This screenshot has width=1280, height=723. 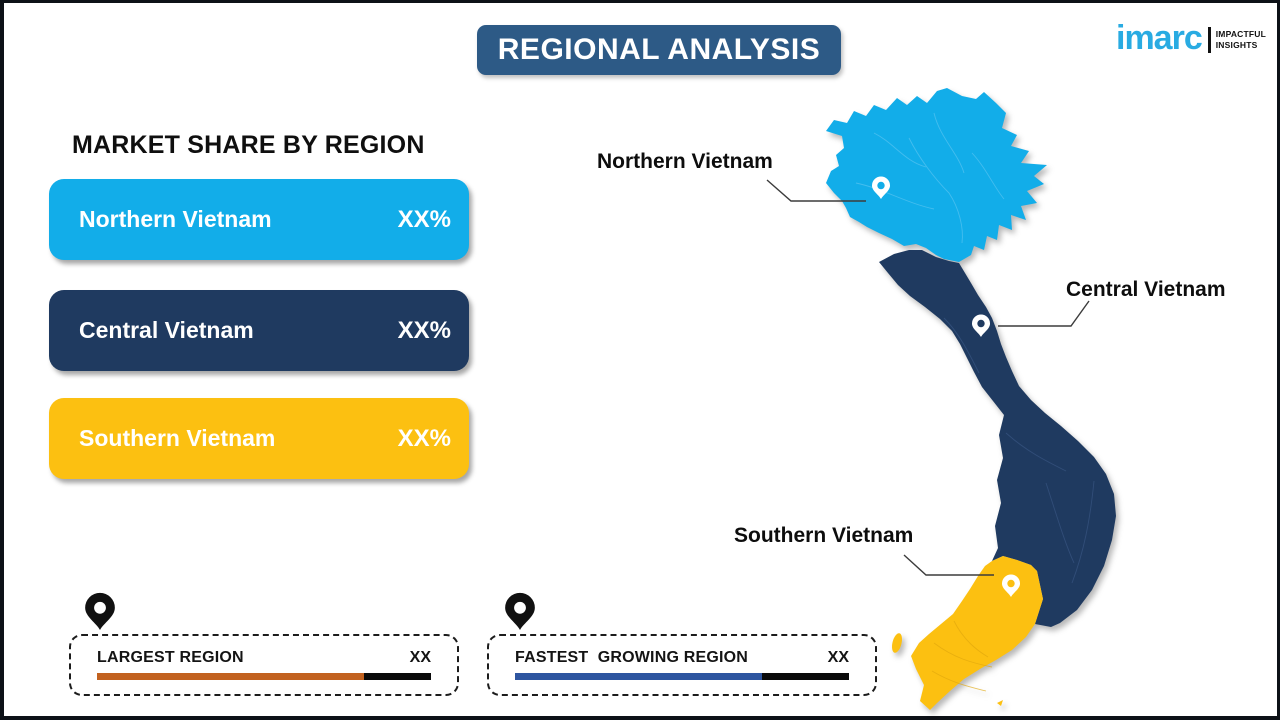 I want to click on logo-tagline-line1: IMPACTFUL, so click(x=1241, y=34).